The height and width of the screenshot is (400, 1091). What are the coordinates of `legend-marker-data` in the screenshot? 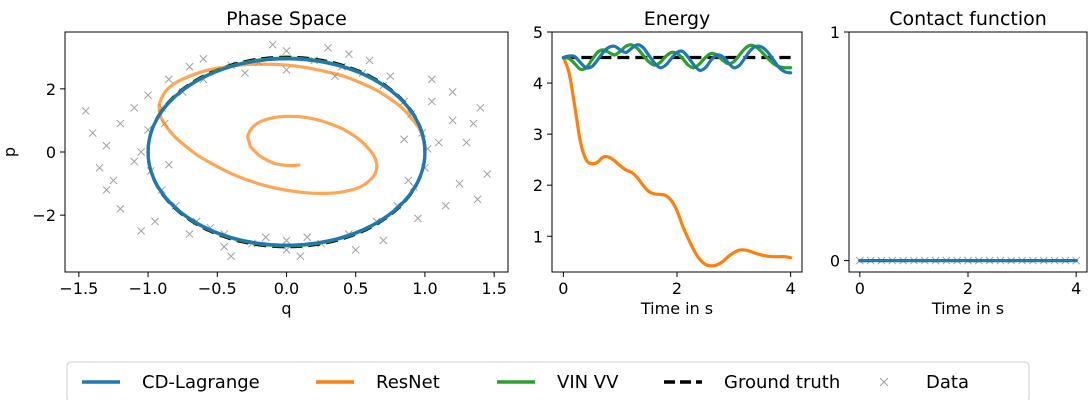 It's located at (884, 382).